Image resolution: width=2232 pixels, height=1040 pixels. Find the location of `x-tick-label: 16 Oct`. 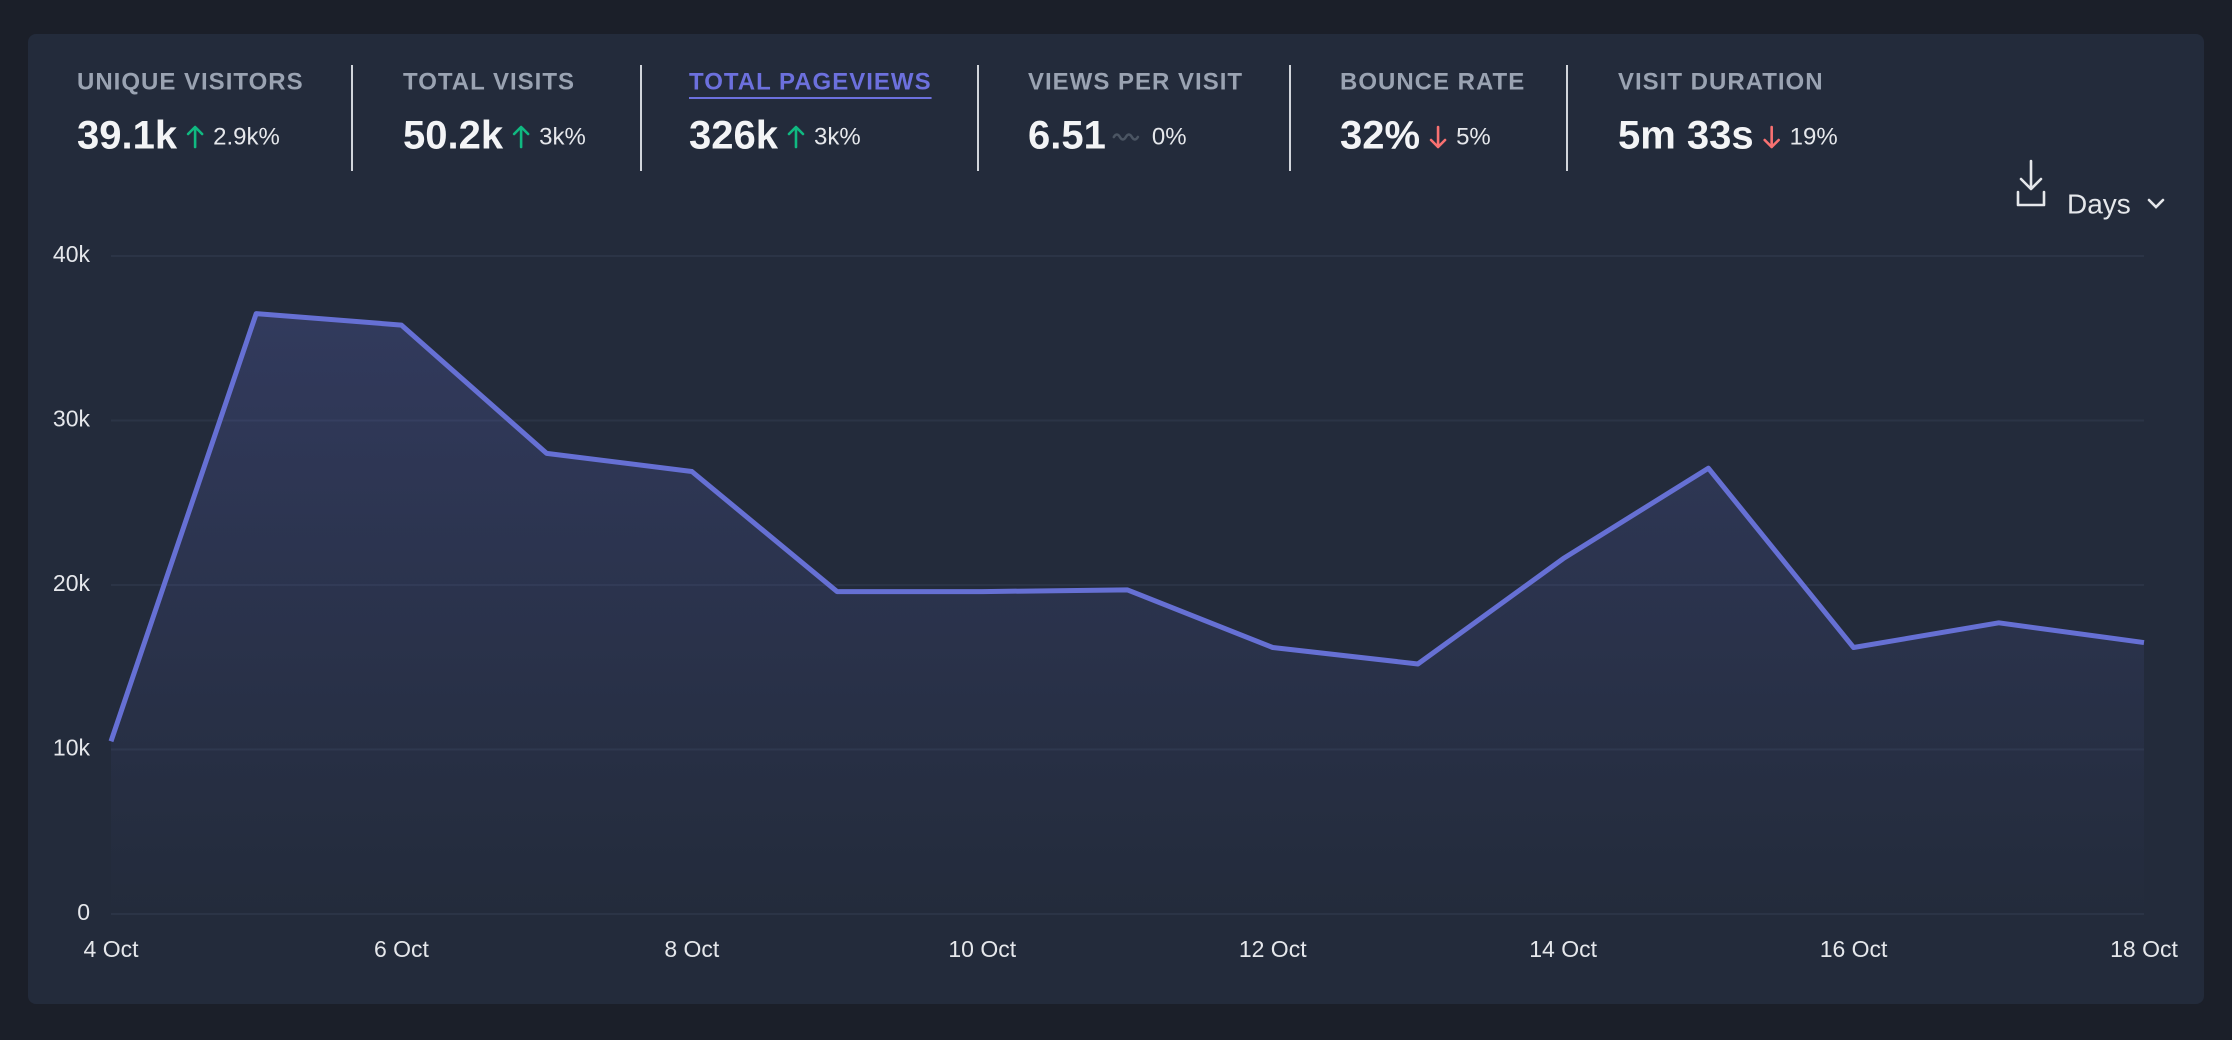

x-tick-label: 16 Oct is located at coordinates (1854, 949).